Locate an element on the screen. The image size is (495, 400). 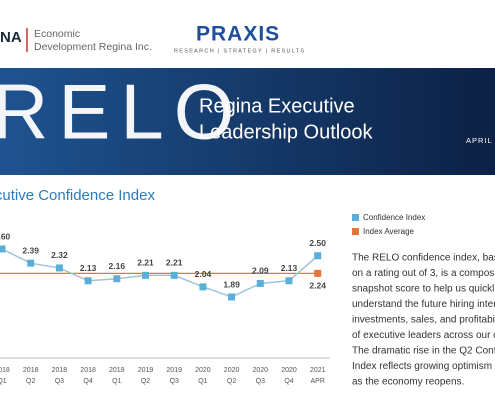
banner-date: APRIL 2 is located at coordinates (480, 140).